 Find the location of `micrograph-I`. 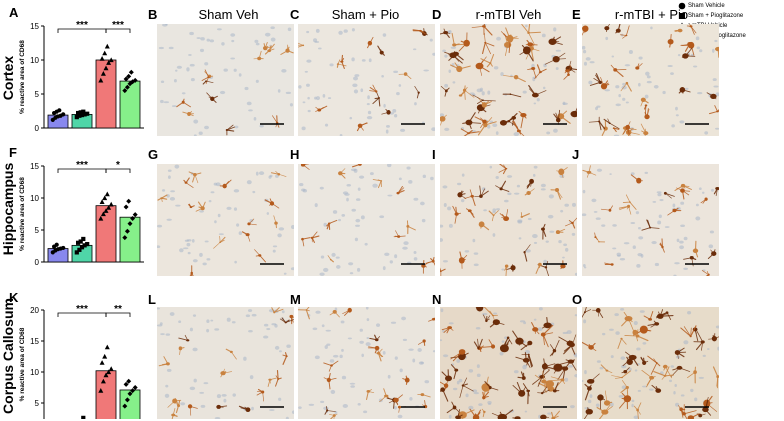

micrograph-I is located at coordinates (508, 220).